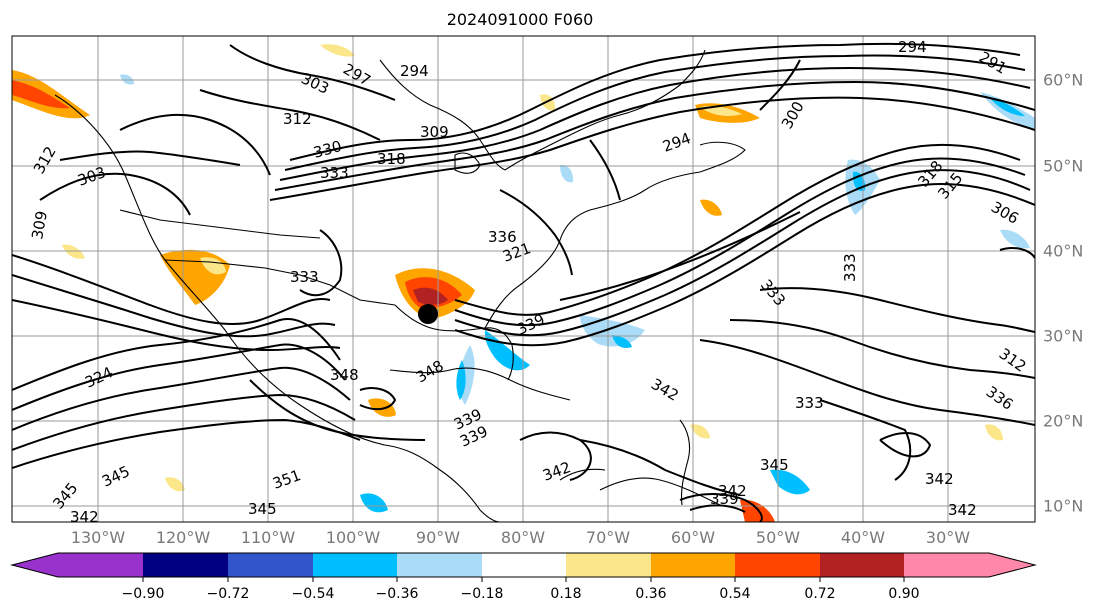 The height and width of the screenshot is (615, 1105). Describe the element at coordinates (1063, 80) in the screenshot. I see `lat-label: 60°N` at that location.